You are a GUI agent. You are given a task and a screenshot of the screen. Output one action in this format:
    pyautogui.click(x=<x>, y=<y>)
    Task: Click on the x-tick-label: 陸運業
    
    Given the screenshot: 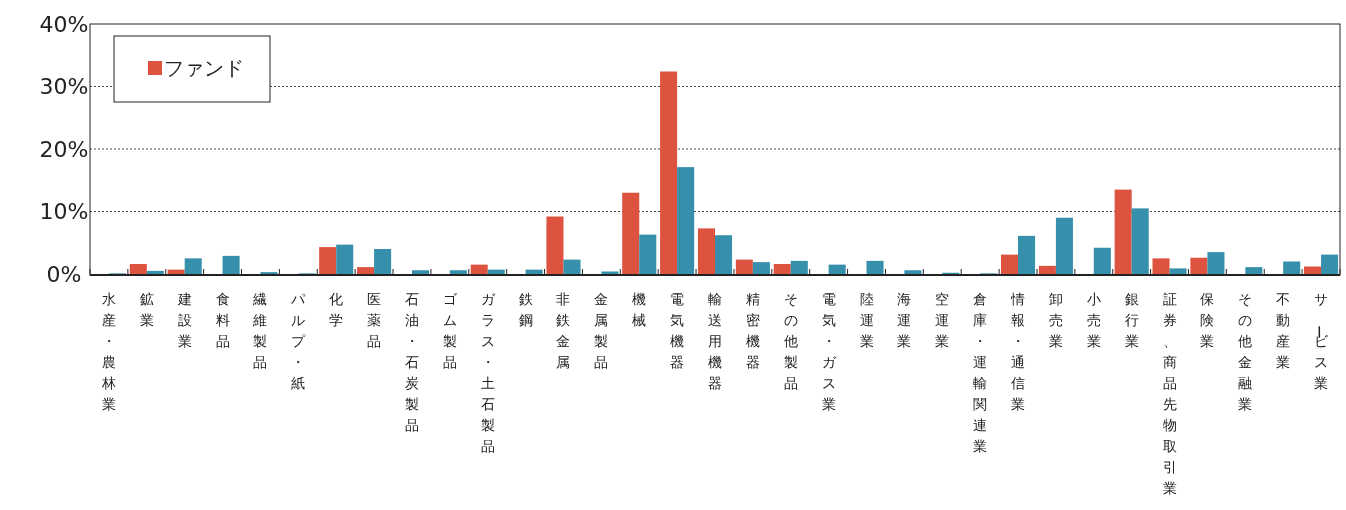 What is the action you would take?
    pyautogui.click(x=866, y=320)
    